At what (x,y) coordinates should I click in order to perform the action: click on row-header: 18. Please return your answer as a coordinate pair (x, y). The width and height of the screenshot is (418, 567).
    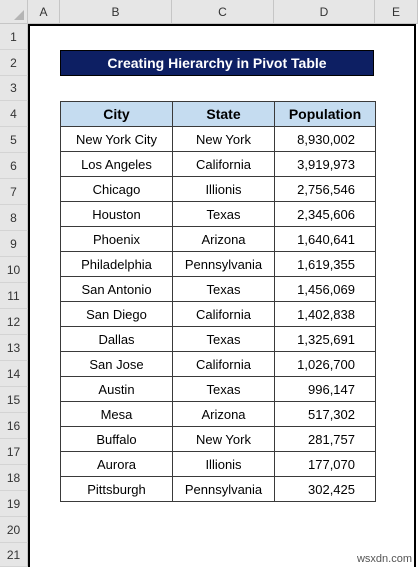
    Looking at the image, I should click on (14, 478).